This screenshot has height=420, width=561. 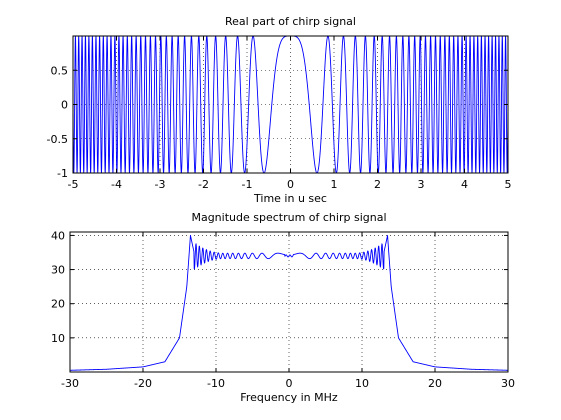 What do you see at coordinates (508, 383) in the screenshot?
I see `x-tick-label: 30` at bounding box center [508, 383].